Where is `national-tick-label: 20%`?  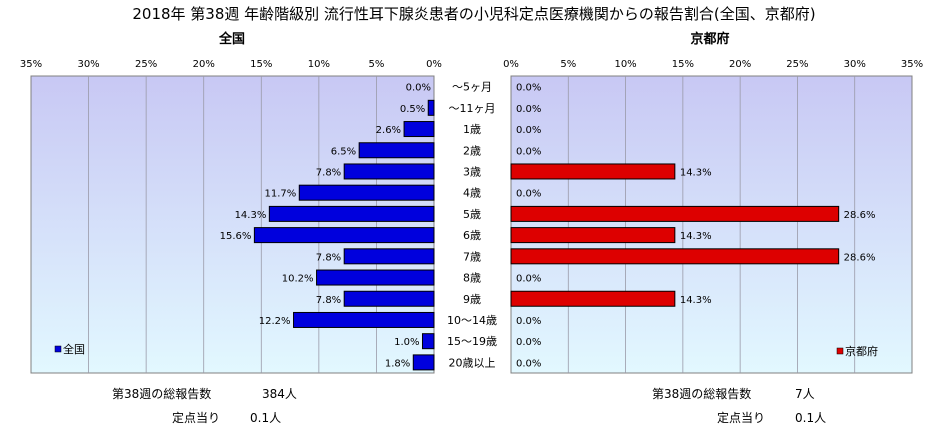 national-tick-label: 20% is located at coordinates (204, 64).